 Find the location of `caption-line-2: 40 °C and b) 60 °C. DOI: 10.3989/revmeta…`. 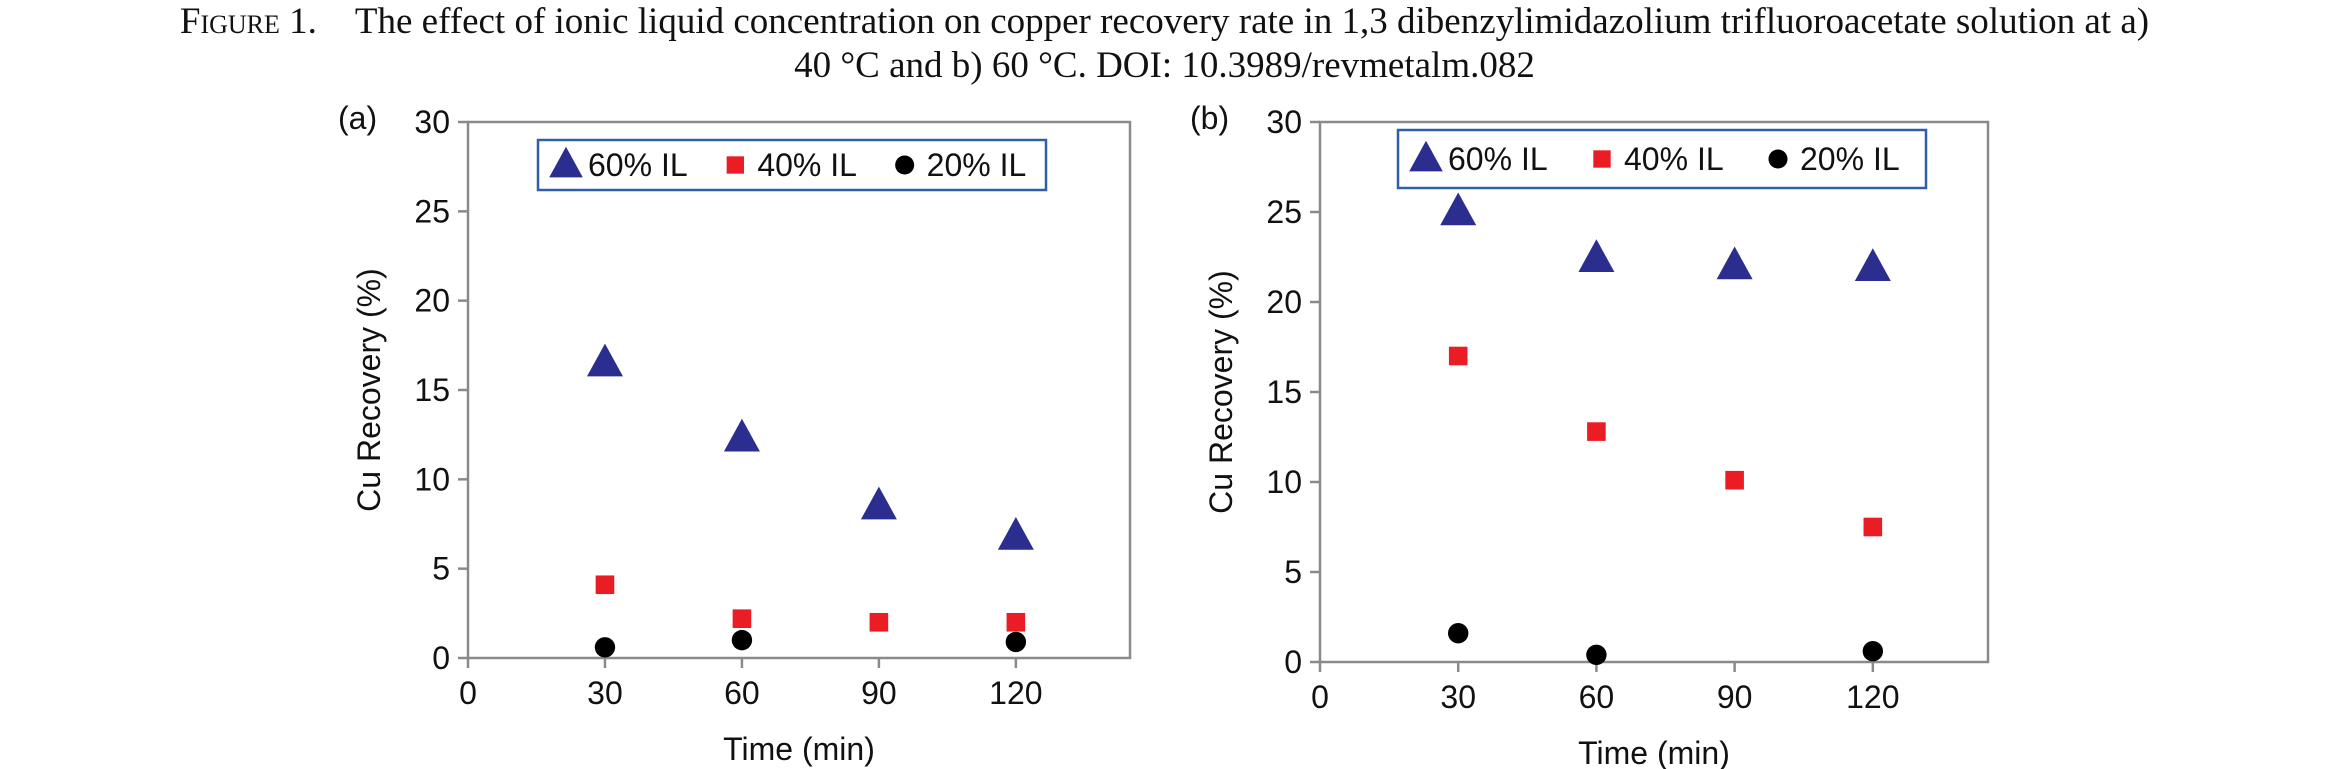

caption-line-2: 40 °C and b) 60 °C. DOI: 10.3989/revmeta… is located at coordinates (1164, 65).